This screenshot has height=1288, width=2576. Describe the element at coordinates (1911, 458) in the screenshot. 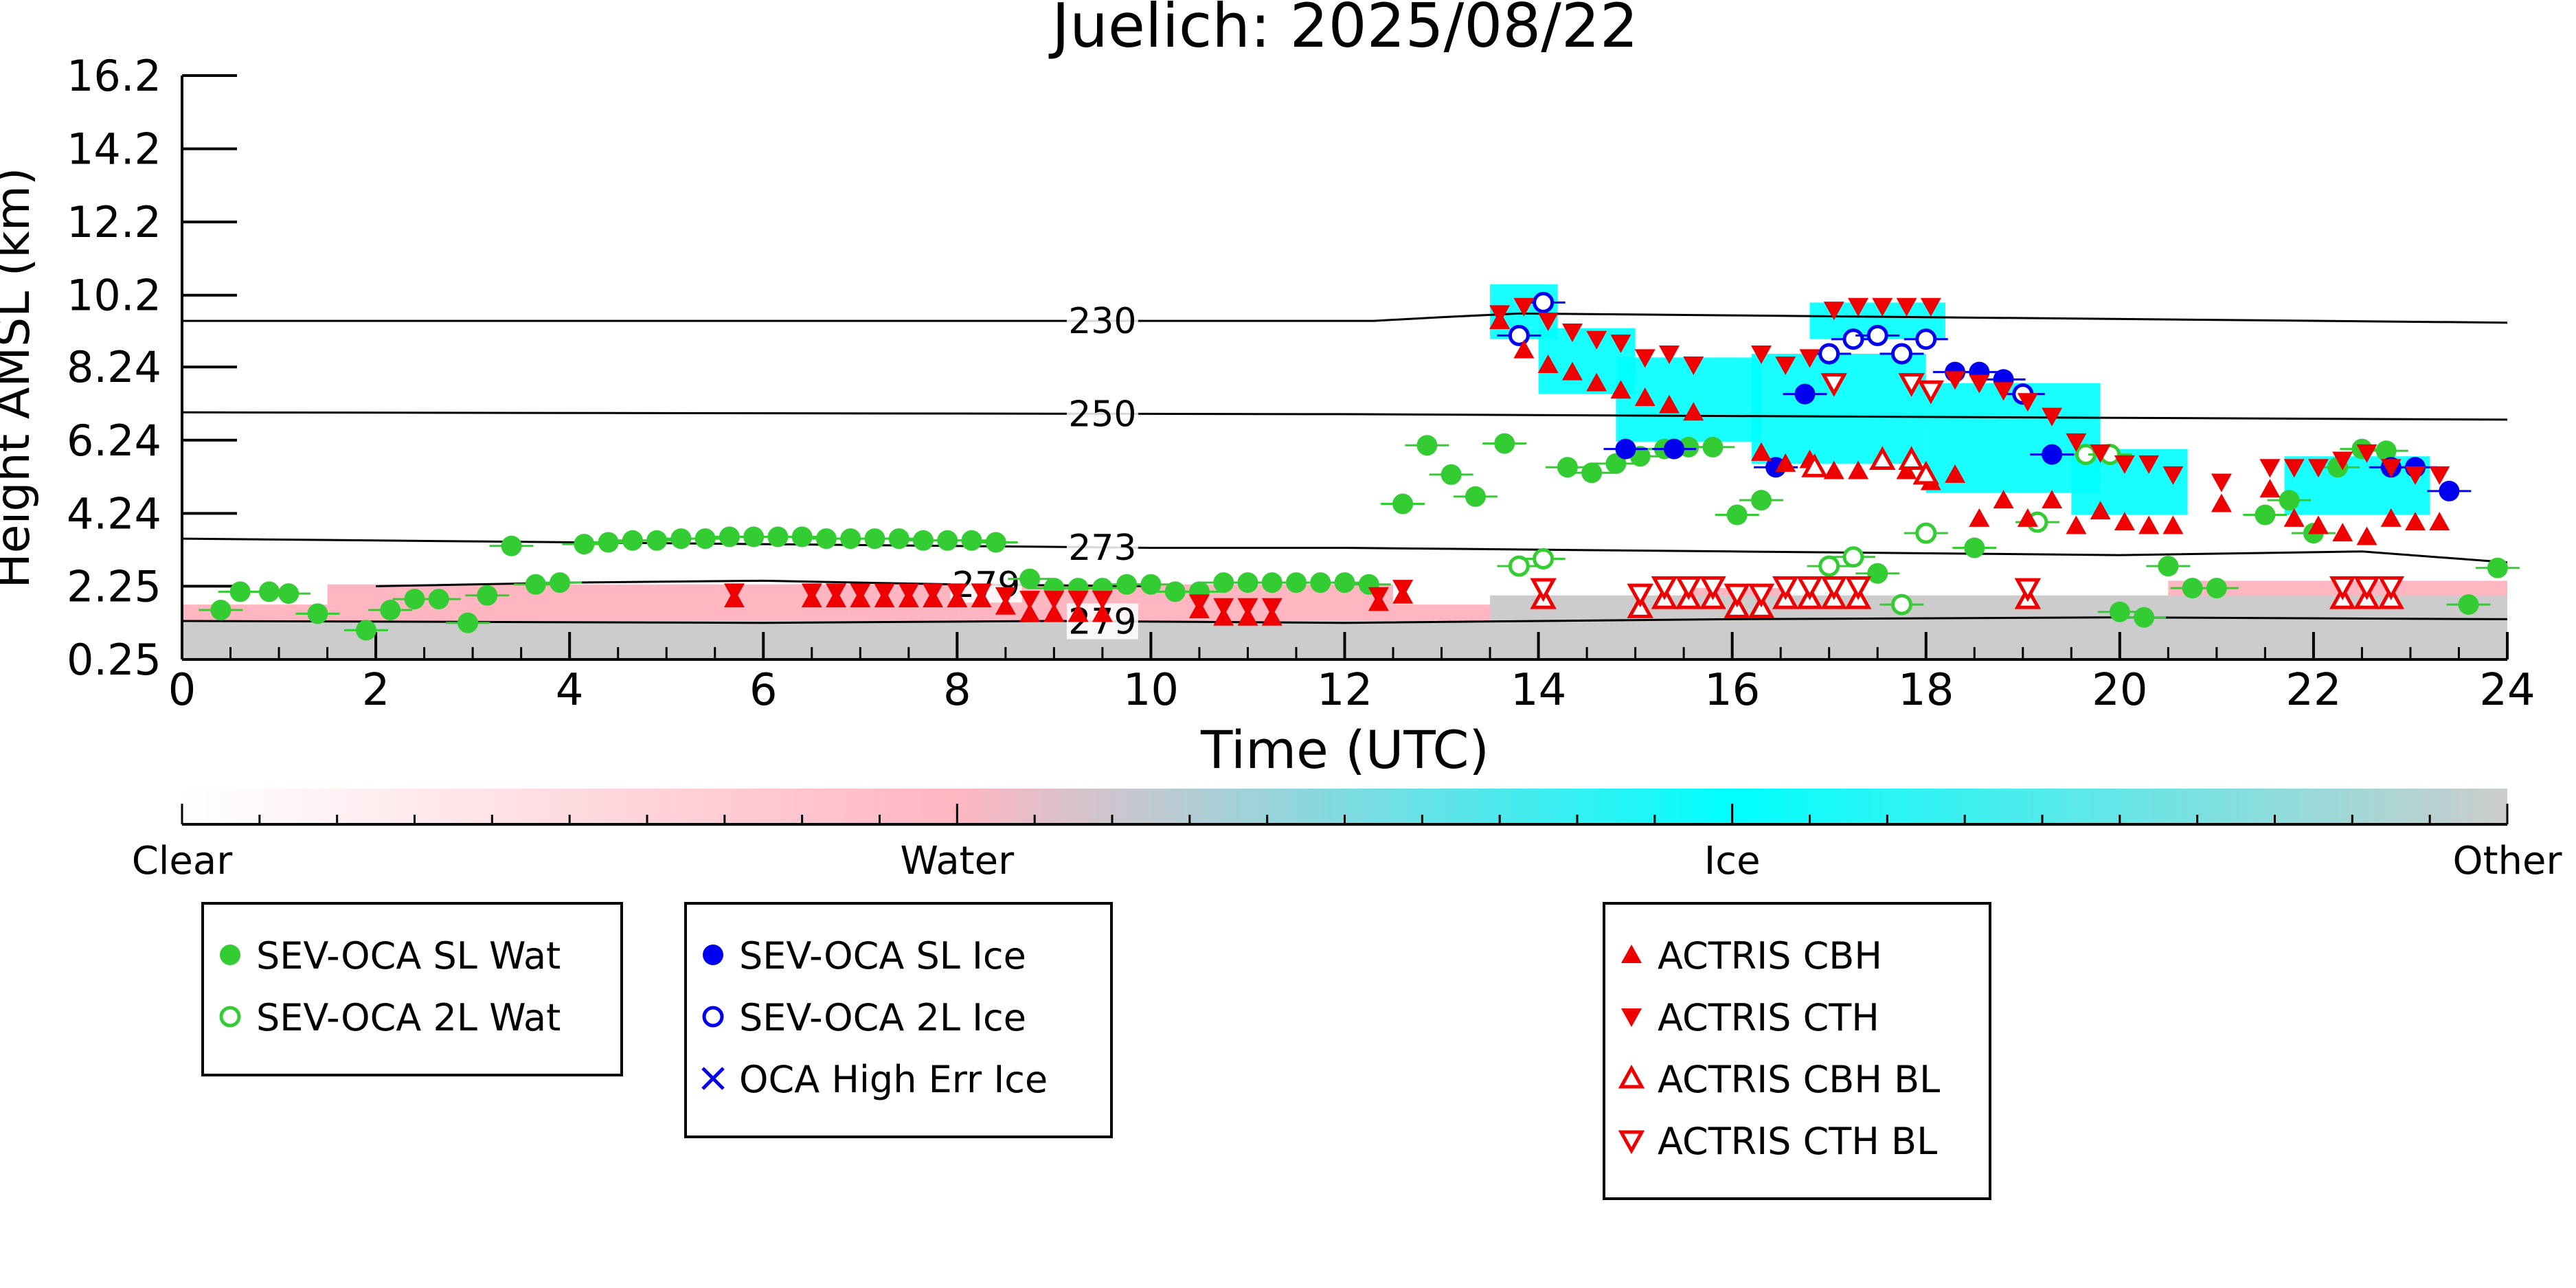

I see `data-point-actris_cbh_bl` at that location.